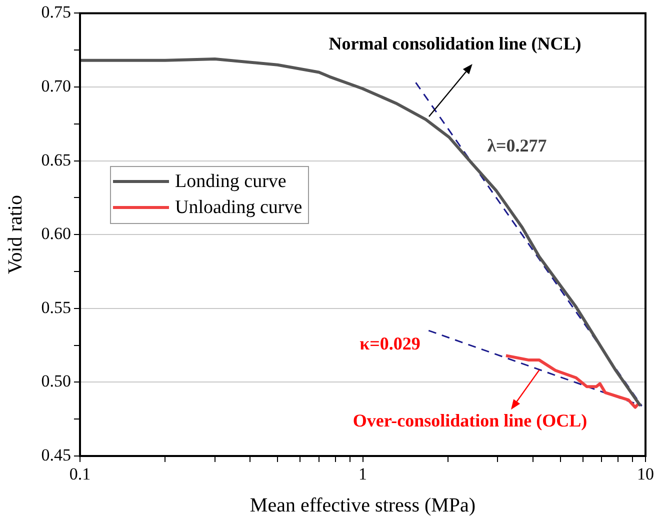  What do you see at coordinates (517, 146) in the screenshot?
I see `annotation: λ=0.277` at bounding box center [517, 146].